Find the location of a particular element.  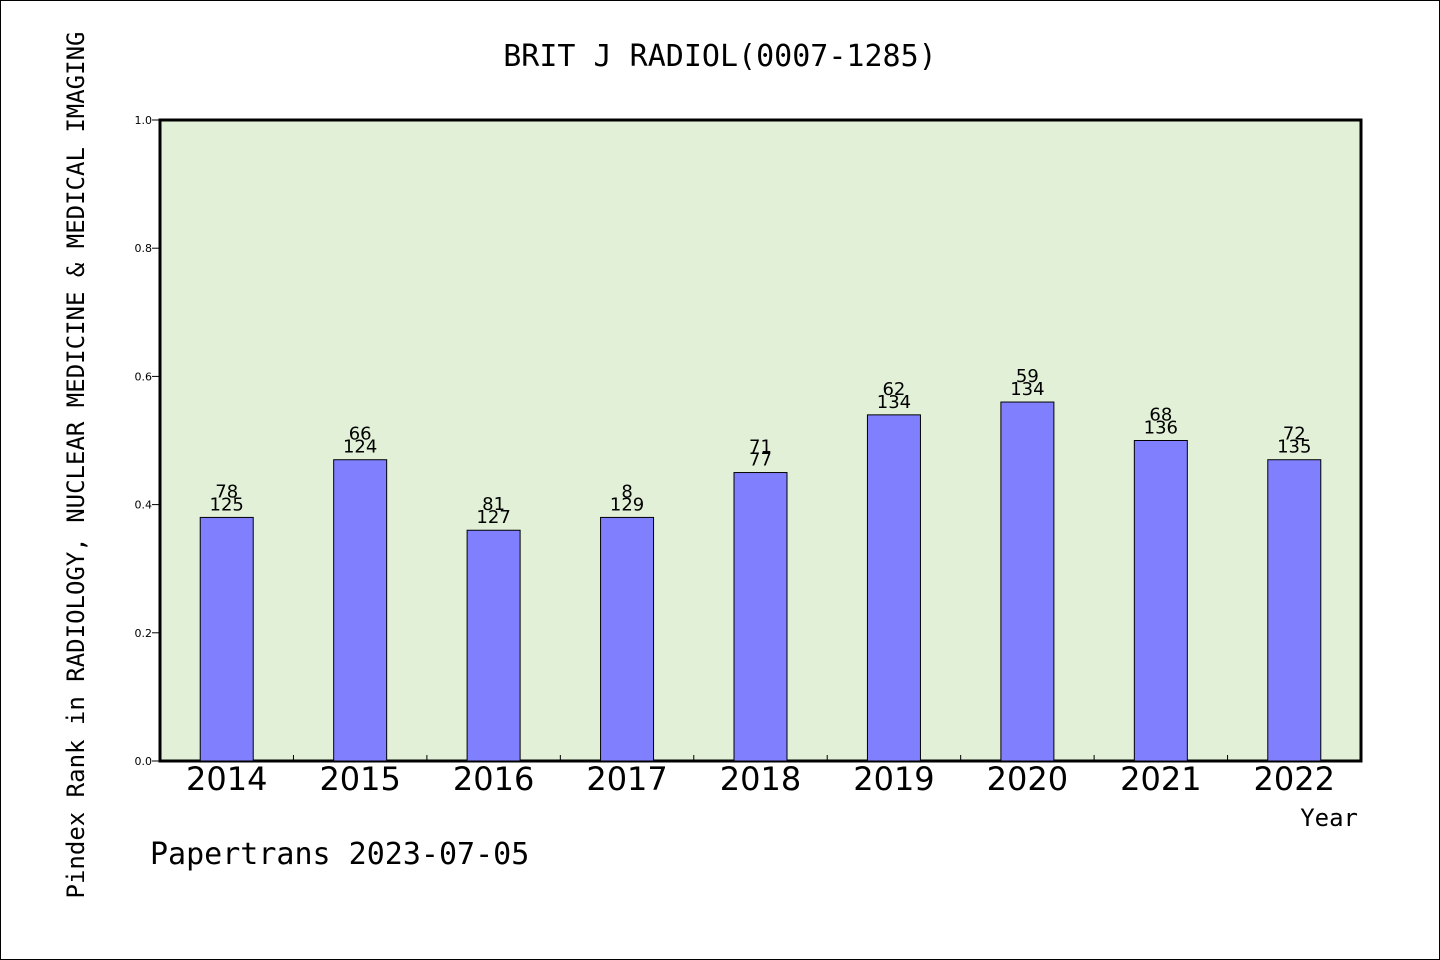

x-tick-label: 2020 is located at coordinates (1027, 779).